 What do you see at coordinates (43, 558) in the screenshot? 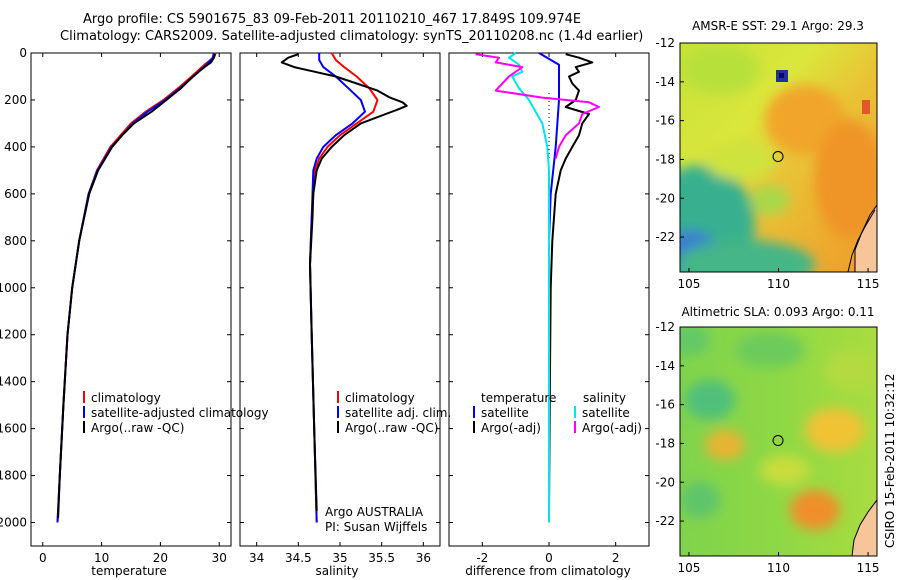
I see `temperature-xtick-label: 0` at bounding box center [43, 558].